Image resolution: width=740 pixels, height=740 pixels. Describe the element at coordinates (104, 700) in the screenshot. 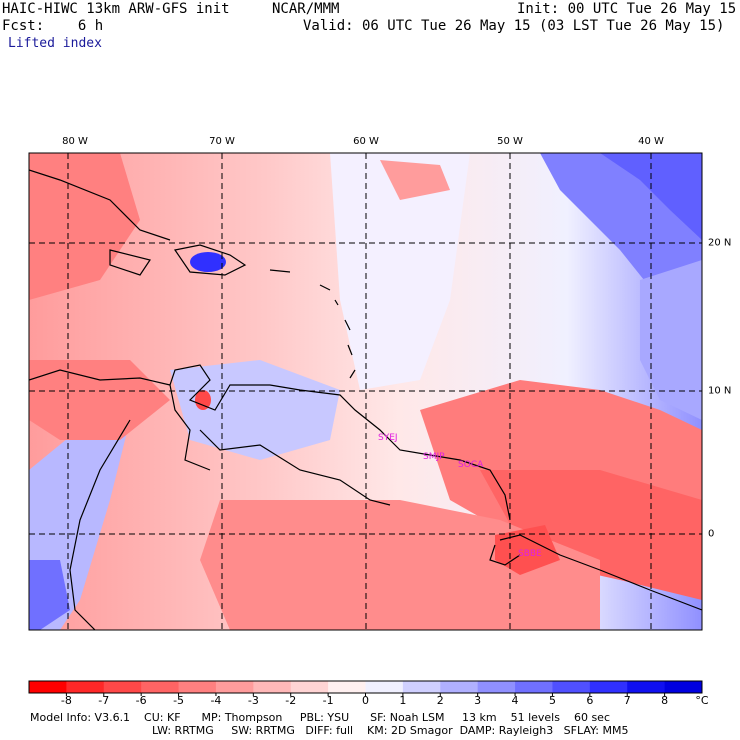

I see `colorbar-tick-label: -7` at that location.